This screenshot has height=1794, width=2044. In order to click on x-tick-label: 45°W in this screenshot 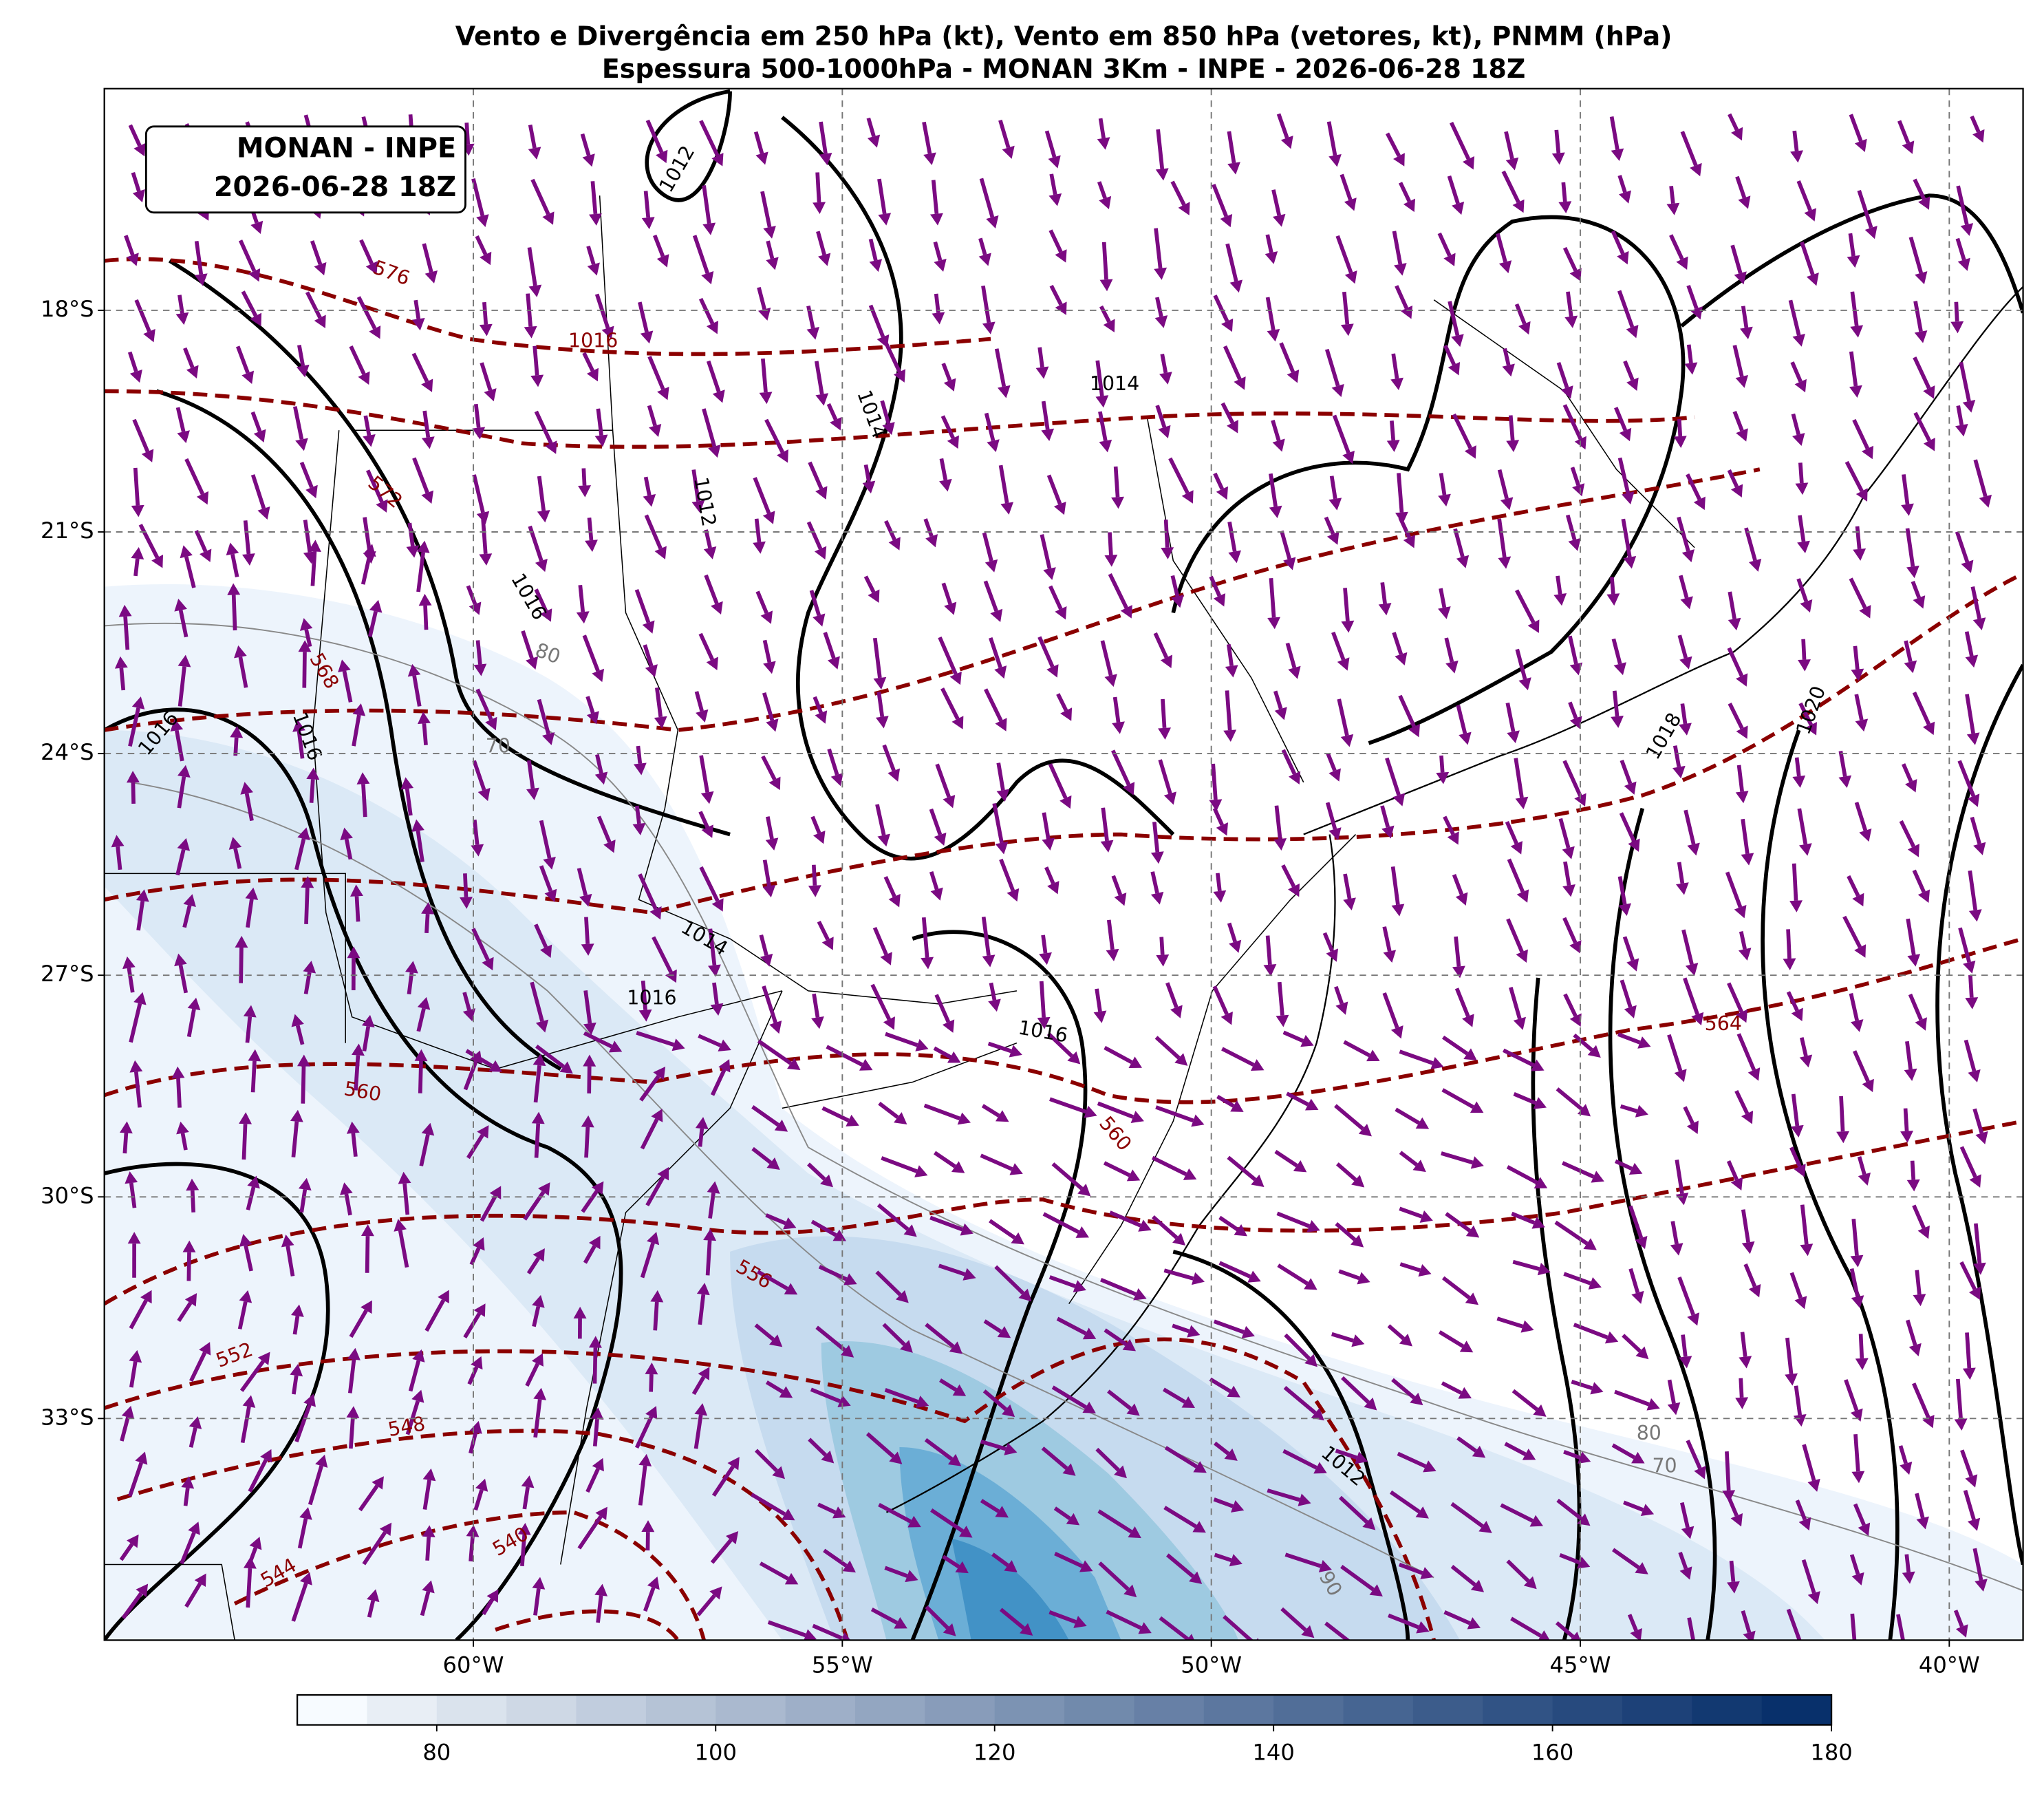, I will do `click(1580, 1665)`.